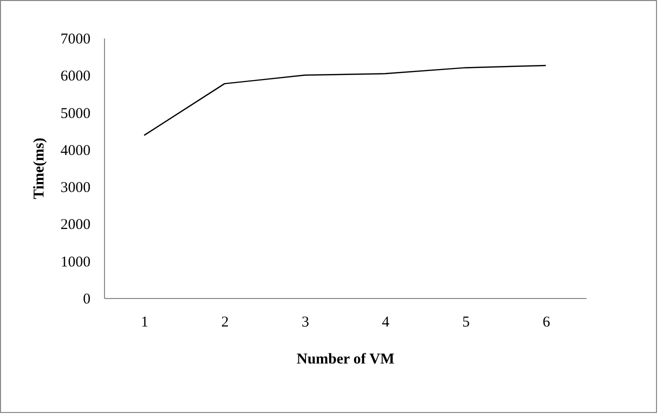  What do you see at coordinates (225, 322) in the screenshot?
I see `x-tick-label: 2` at bounding box center [225, 322].